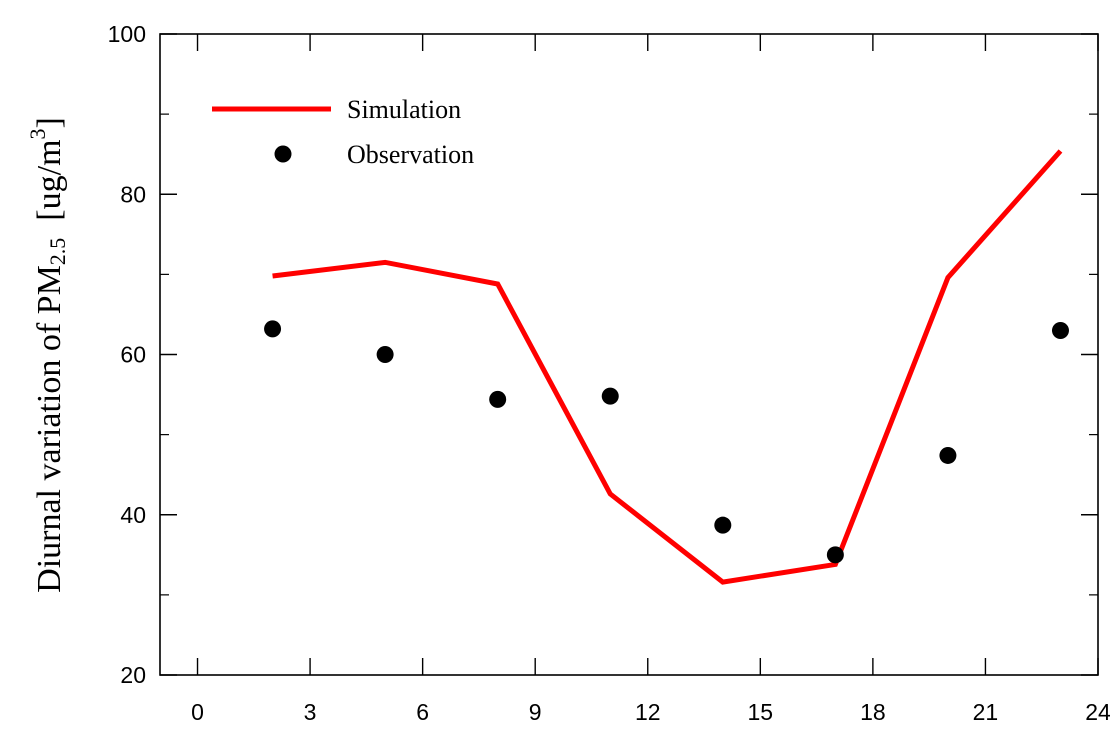 The image size is (1110, 745). Describe the element at coordinates (133, 194) in the screenshot. I see `y-tick-label: 80` at that location.